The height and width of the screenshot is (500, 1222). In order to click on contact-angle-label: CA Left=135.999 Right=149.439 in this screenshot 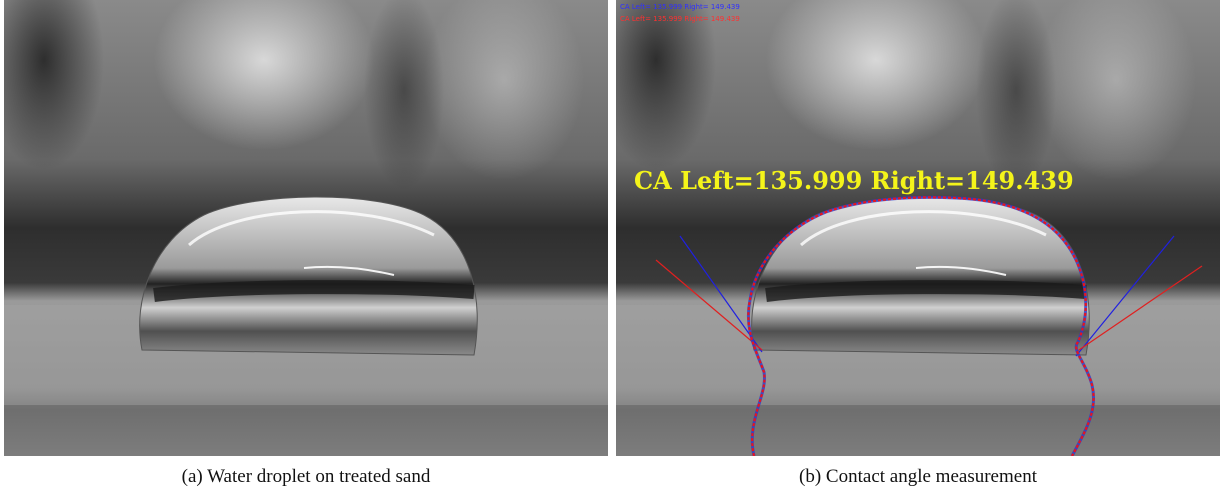, I will do `click(854, 180)`.